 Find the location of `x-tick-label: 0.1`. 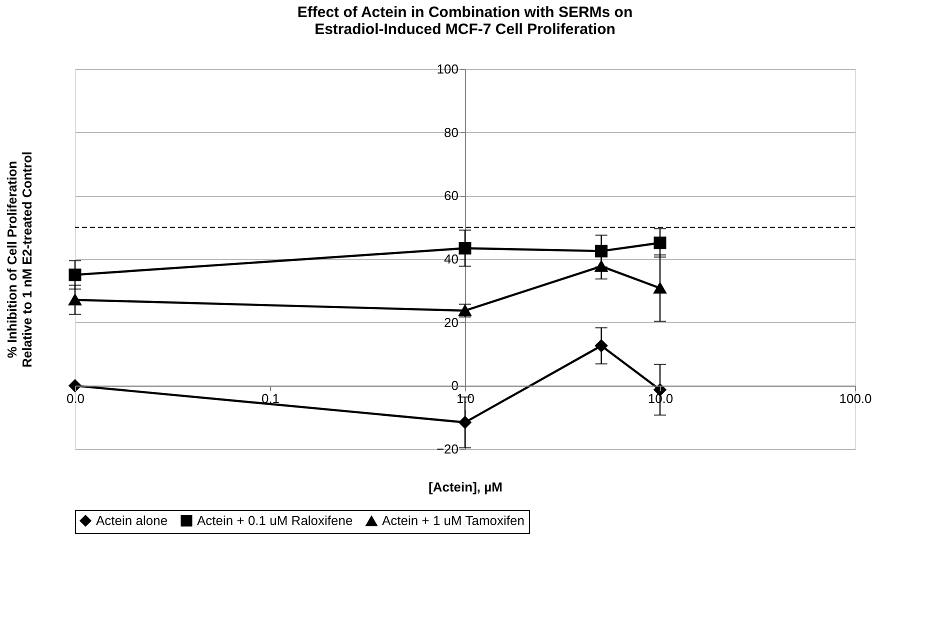

x-tick-label: 0.1 is located at coordinates (270, 398).